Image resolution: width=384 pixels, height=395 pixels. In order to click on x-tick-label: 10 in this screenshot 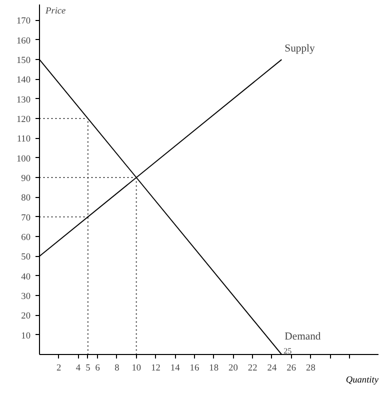, I will do `click(137, 369)`.